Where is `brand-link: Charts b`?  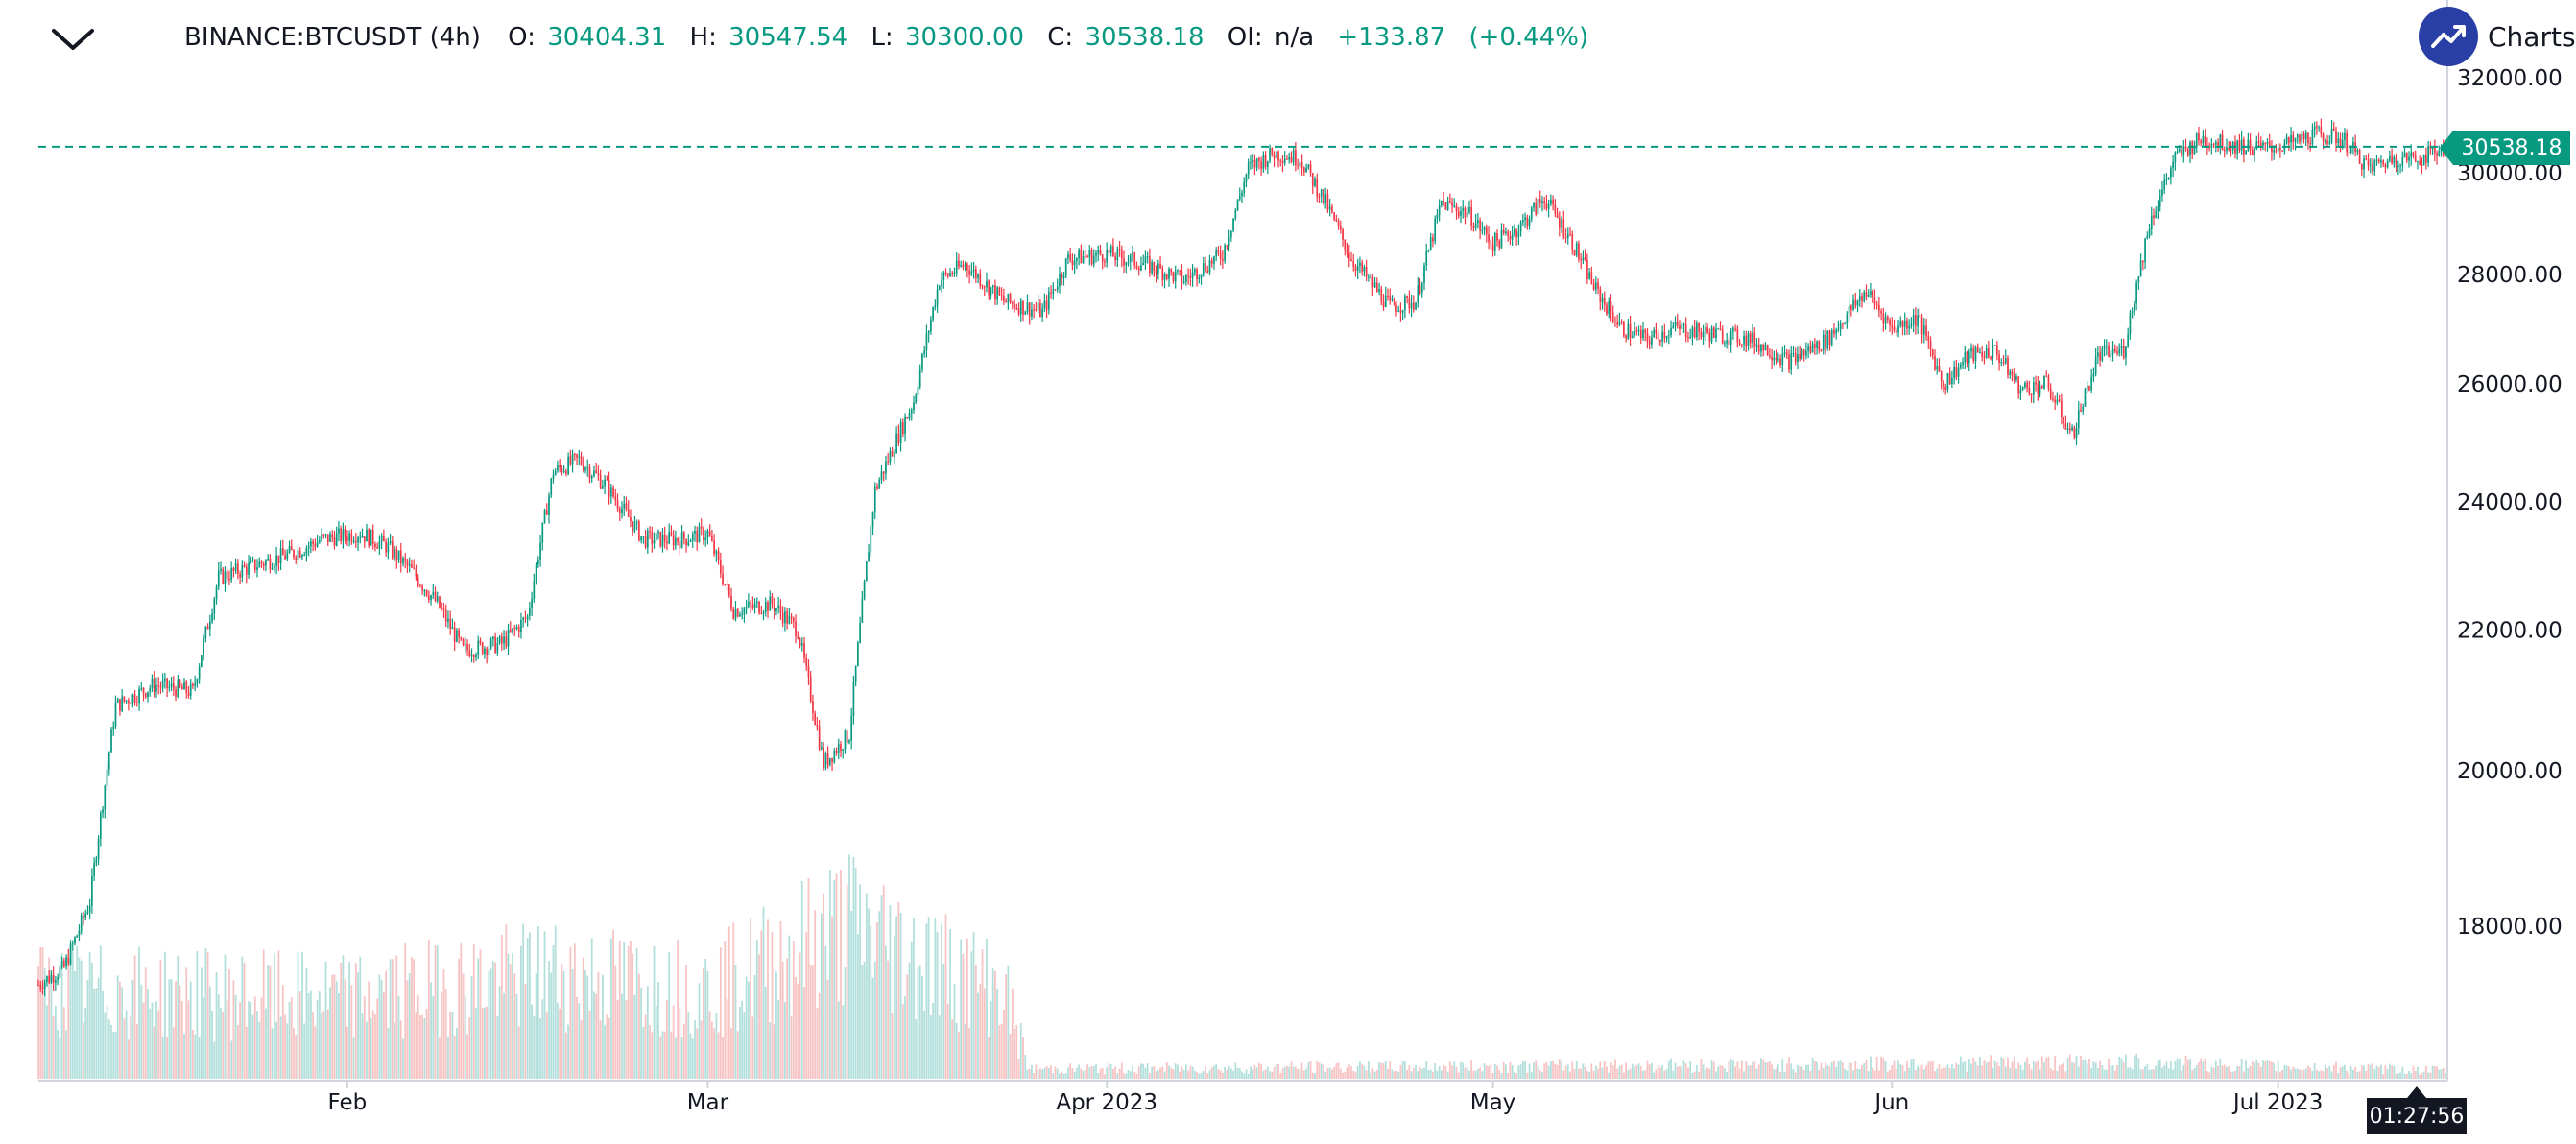
brand-link: Charts b is located at coordinates (2497, 36).